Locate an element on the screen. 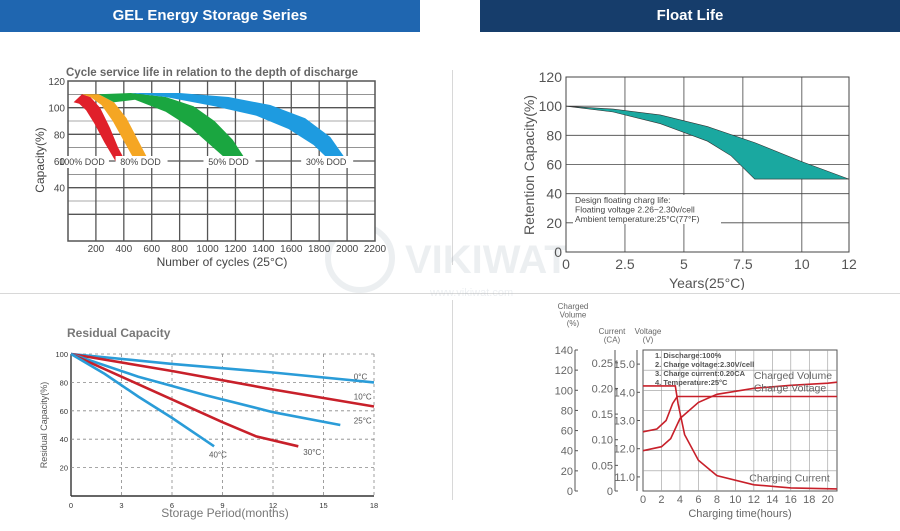 The image size is (900, 531). axis-tick-label-1: 0.25 is located at coordinates (602, 364).